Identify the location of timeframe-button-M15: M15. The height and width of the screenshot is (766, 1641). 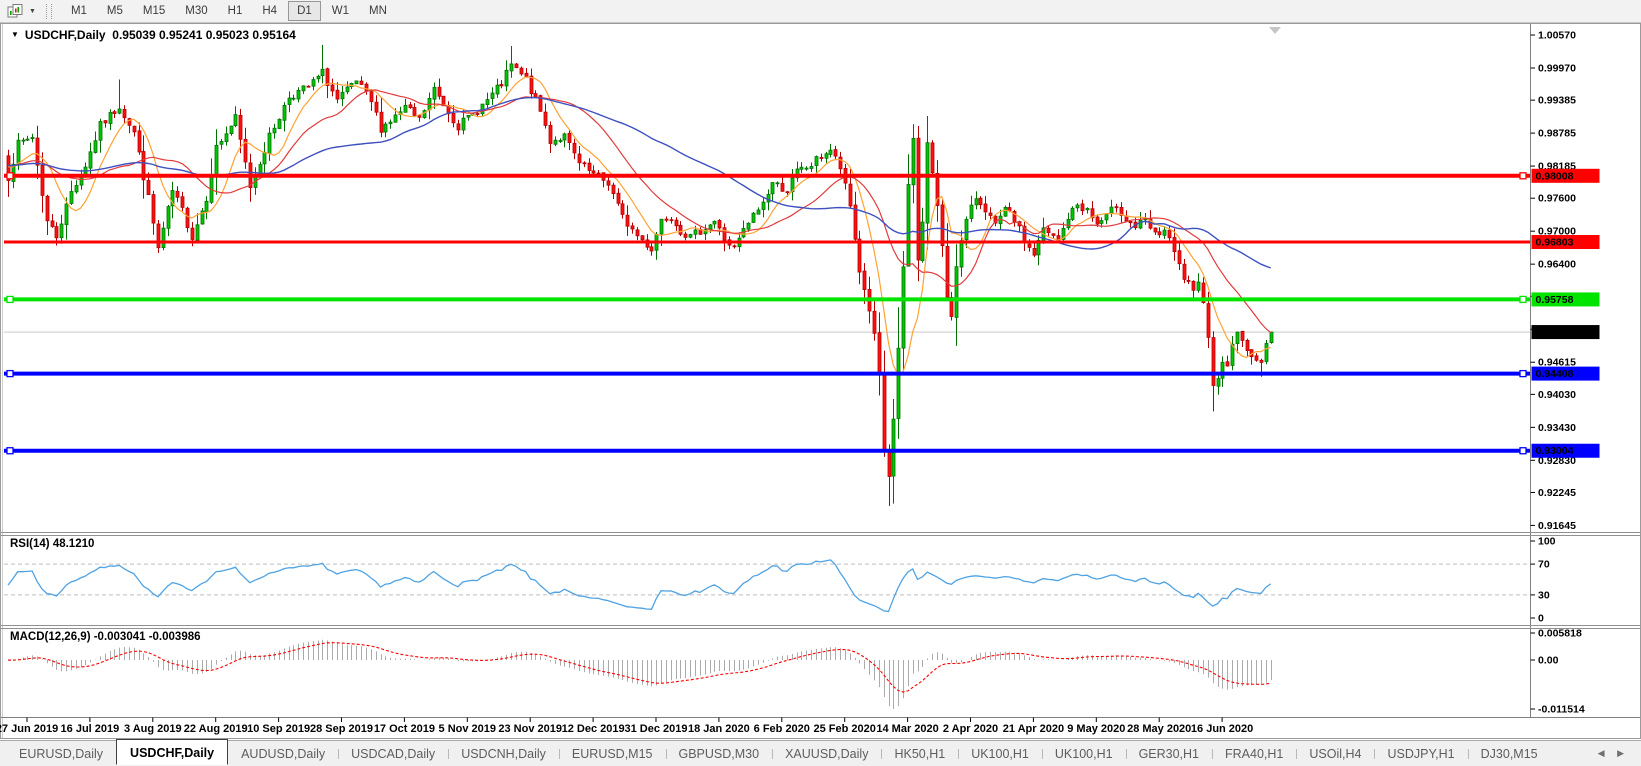
(154, 11).